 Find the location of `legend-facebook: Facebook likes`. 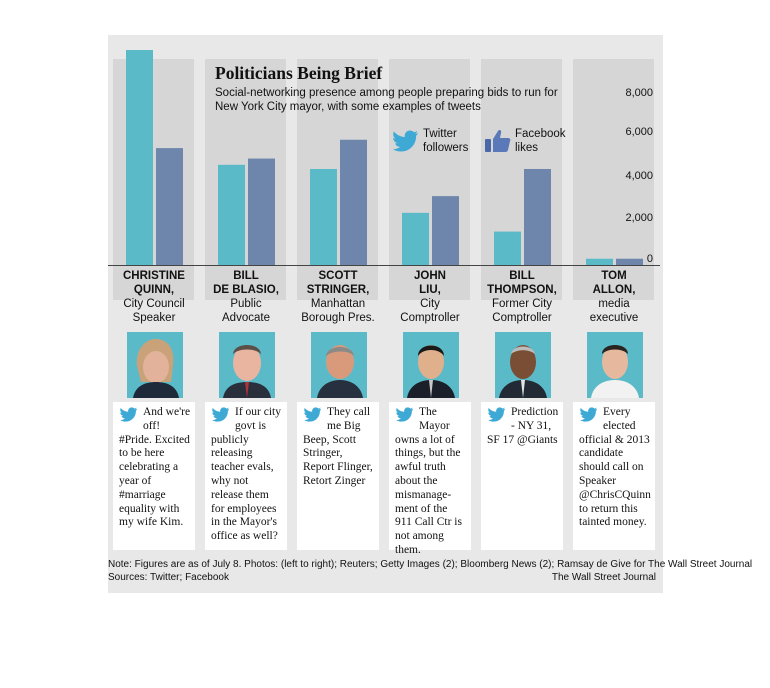

legend-facebook: Facebook likes is located at coordinates (525, 141).